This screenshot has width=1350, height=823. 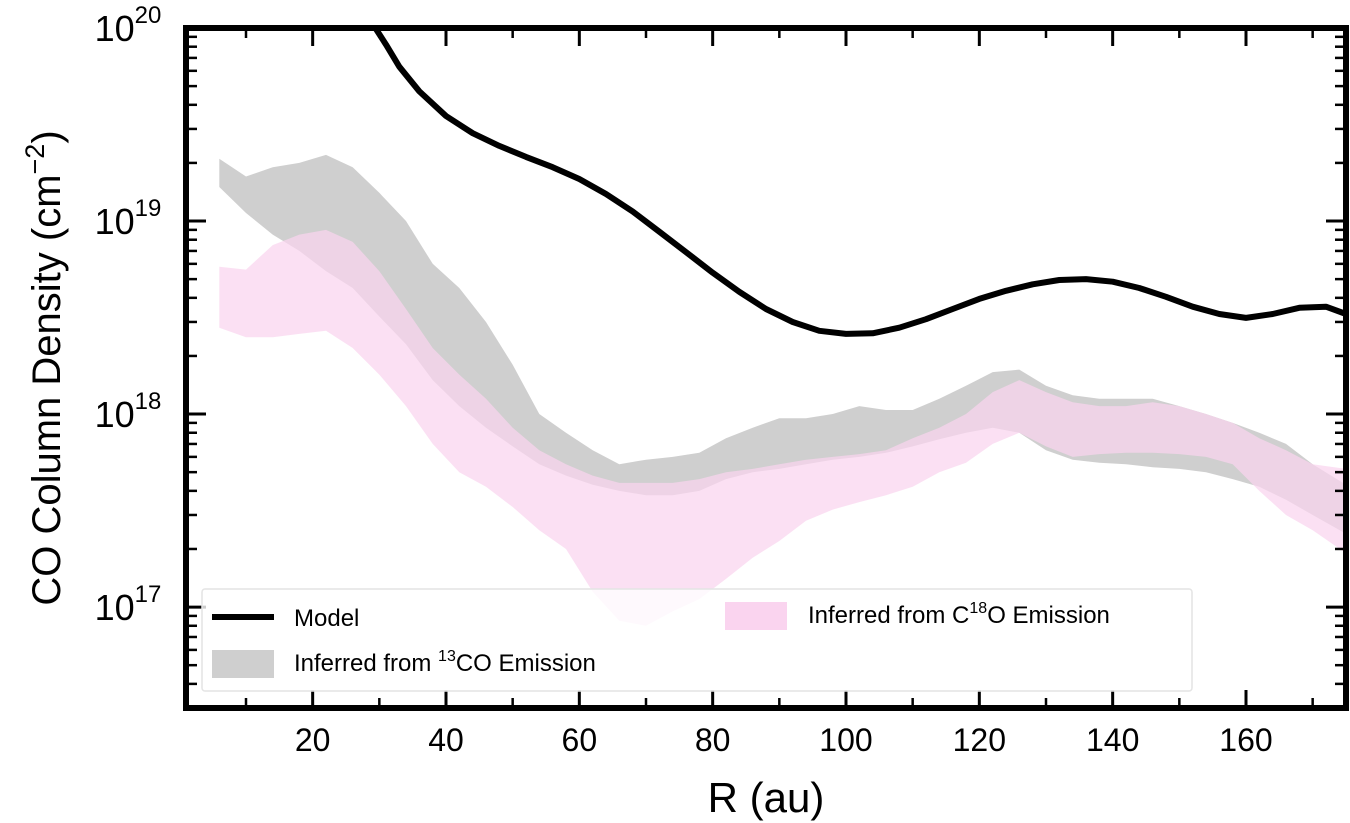 What do you see at coordinates (128, 411) in the screenshot?
I see `y-tick-label: 1018` at bounding box center [128, 411].